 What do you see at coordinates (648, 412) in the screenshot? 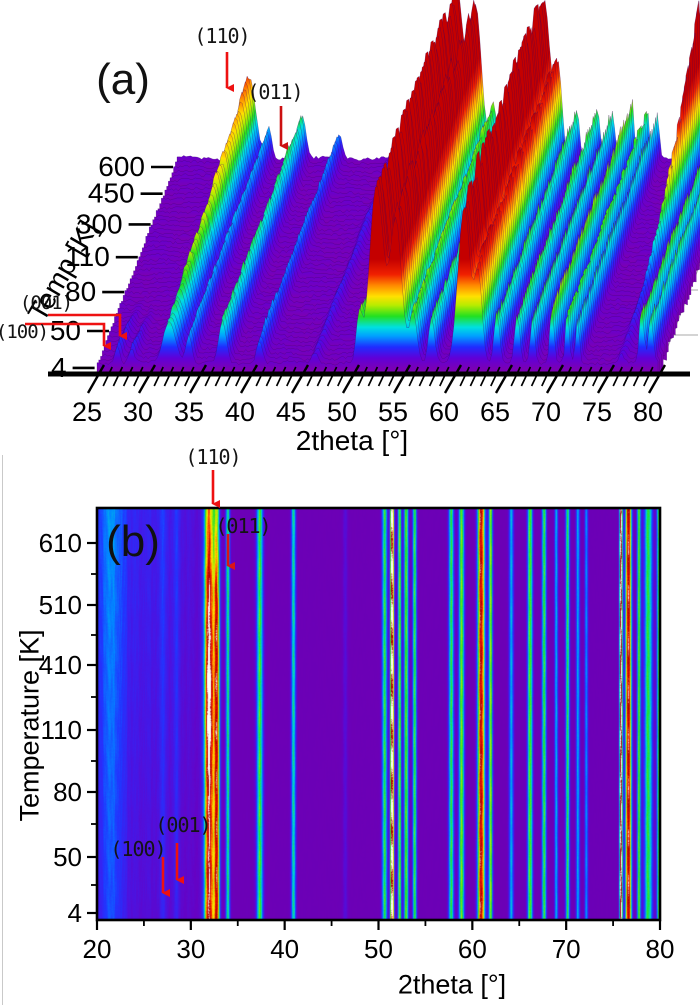
I see `panel-a-x-tick-label: 80` at bounding box center [648, 412].